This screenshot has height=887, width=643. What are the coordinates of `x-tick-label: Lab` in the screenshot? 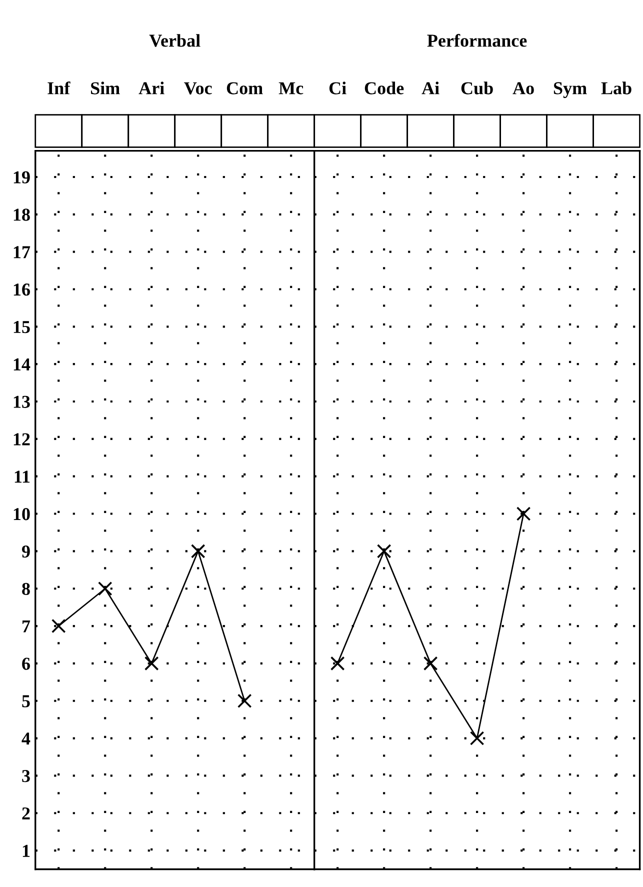 It's located at (616, 88).